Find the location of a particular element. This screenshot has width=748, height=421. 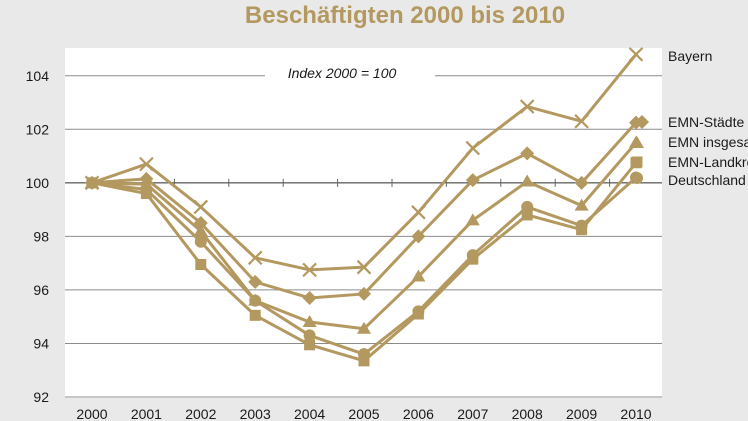

legend-label: EMN-Städte is located at coordinates (706, 122).